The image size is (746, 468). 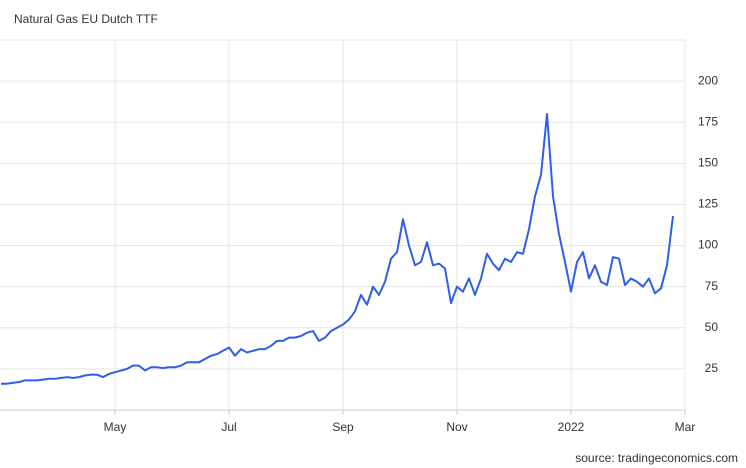 What do you see at coordinates (708, 121) in the screenshot?
I see `y-tick-label: 175` at bounding box center [708, 121].